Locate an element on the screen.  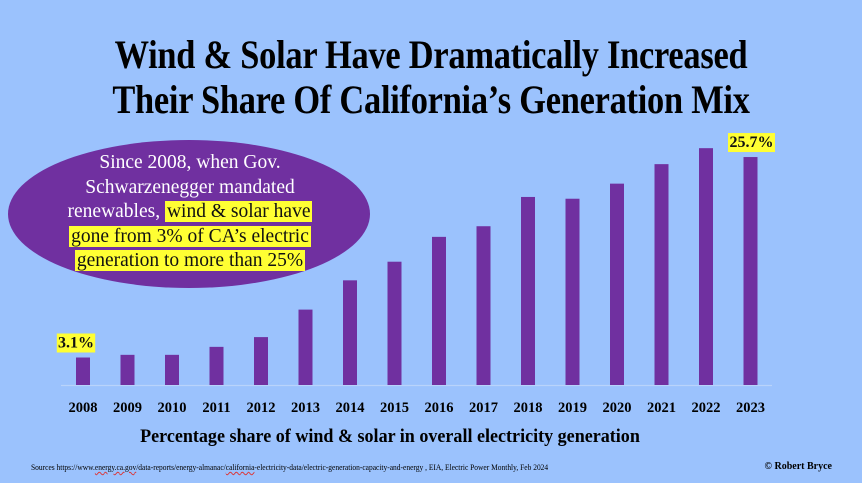
x-tick-label: 2017 is located at coordinates (483, 408).